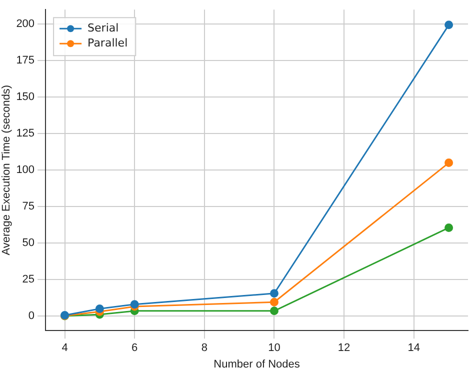 The height and width of the screenshot is (371, 474). What do you see at coordinates (28, 243) in the screenshot?
I see `y-tick-label: 50` at bounding box center [28, 243].